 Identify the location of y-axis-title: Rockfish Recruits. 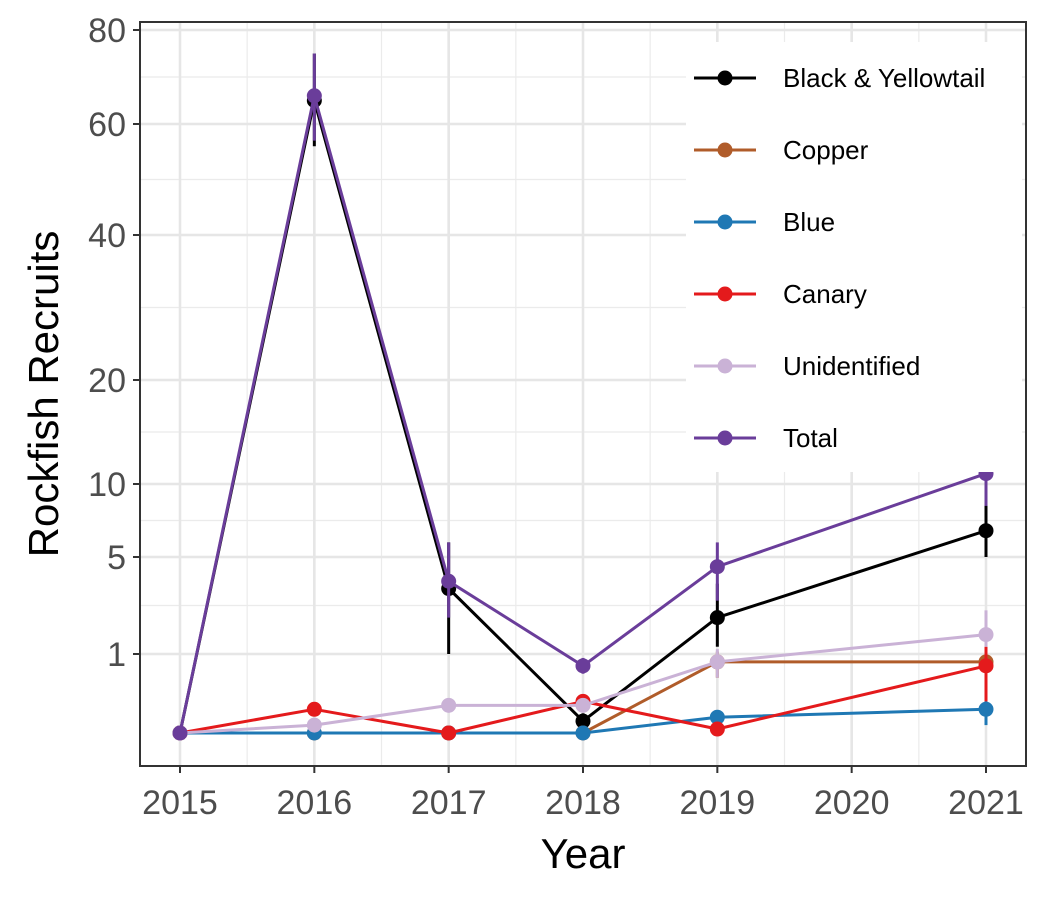
(43, 394).